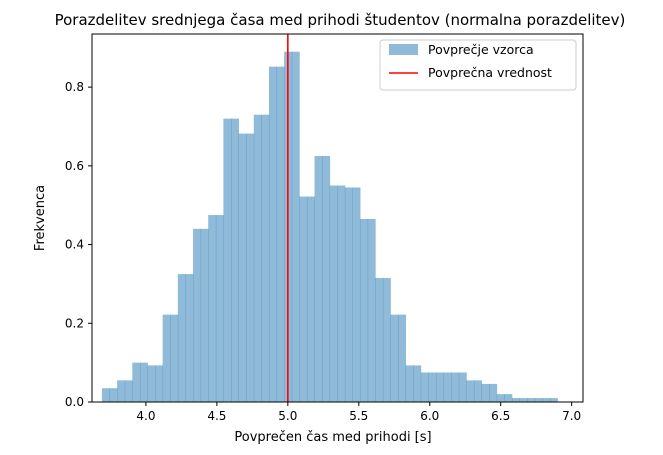  I want to click on x-tick-label: 5.5, so click(358, 416).